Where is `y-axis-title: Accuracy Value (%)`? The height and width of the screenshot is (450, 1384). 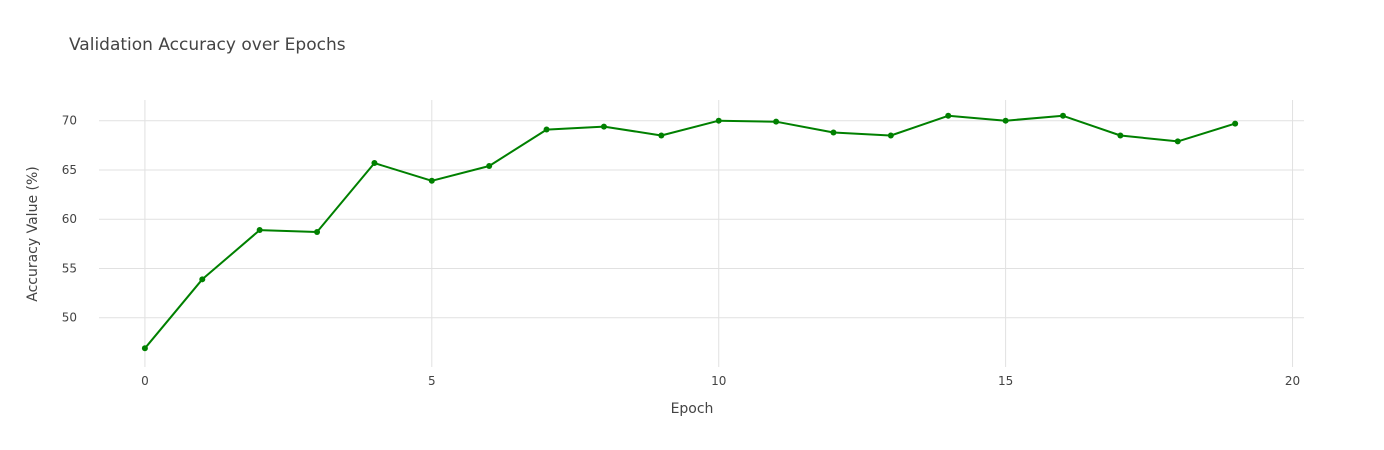 y-axis-title: Accuracy Value (%) is located at coordinates (33, 234).